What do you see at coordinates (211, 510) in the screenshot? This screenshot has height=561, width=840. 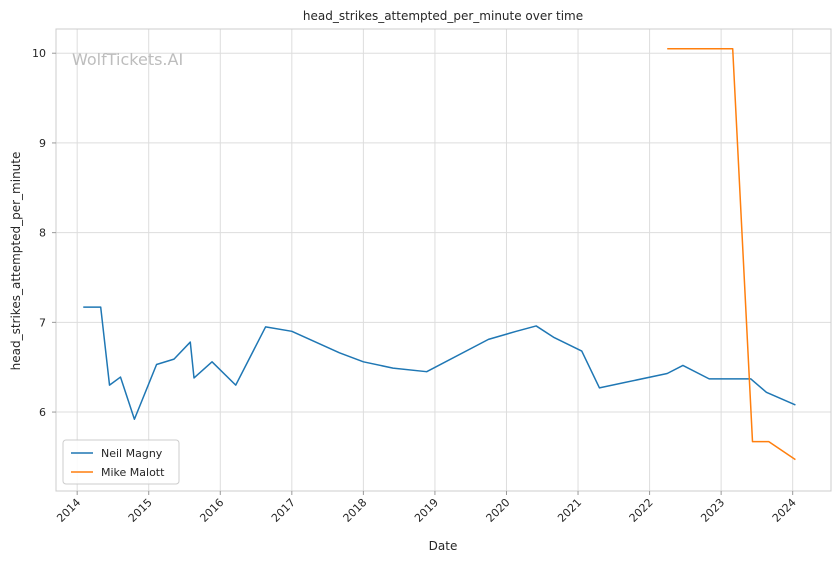 I see `x-tick-label: 2016` at bounding box center [211, 510].